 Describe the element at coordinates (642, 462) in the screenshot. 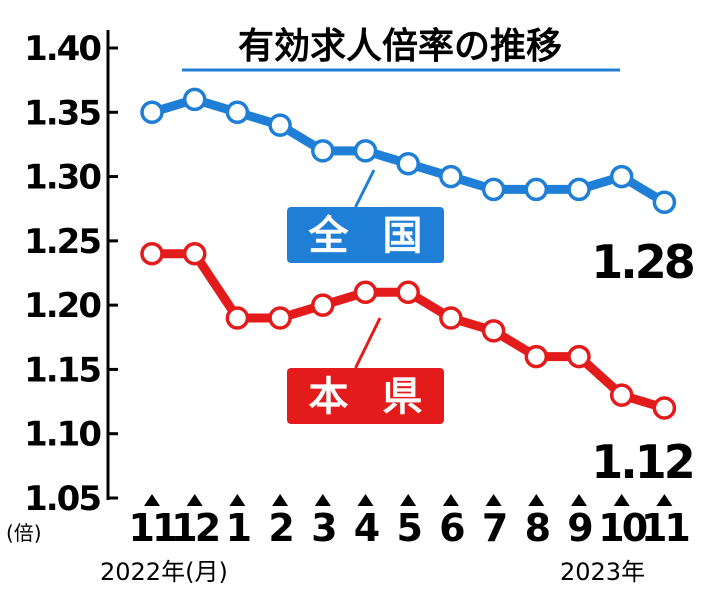

I see `end-value-label: 1.12` at that location.